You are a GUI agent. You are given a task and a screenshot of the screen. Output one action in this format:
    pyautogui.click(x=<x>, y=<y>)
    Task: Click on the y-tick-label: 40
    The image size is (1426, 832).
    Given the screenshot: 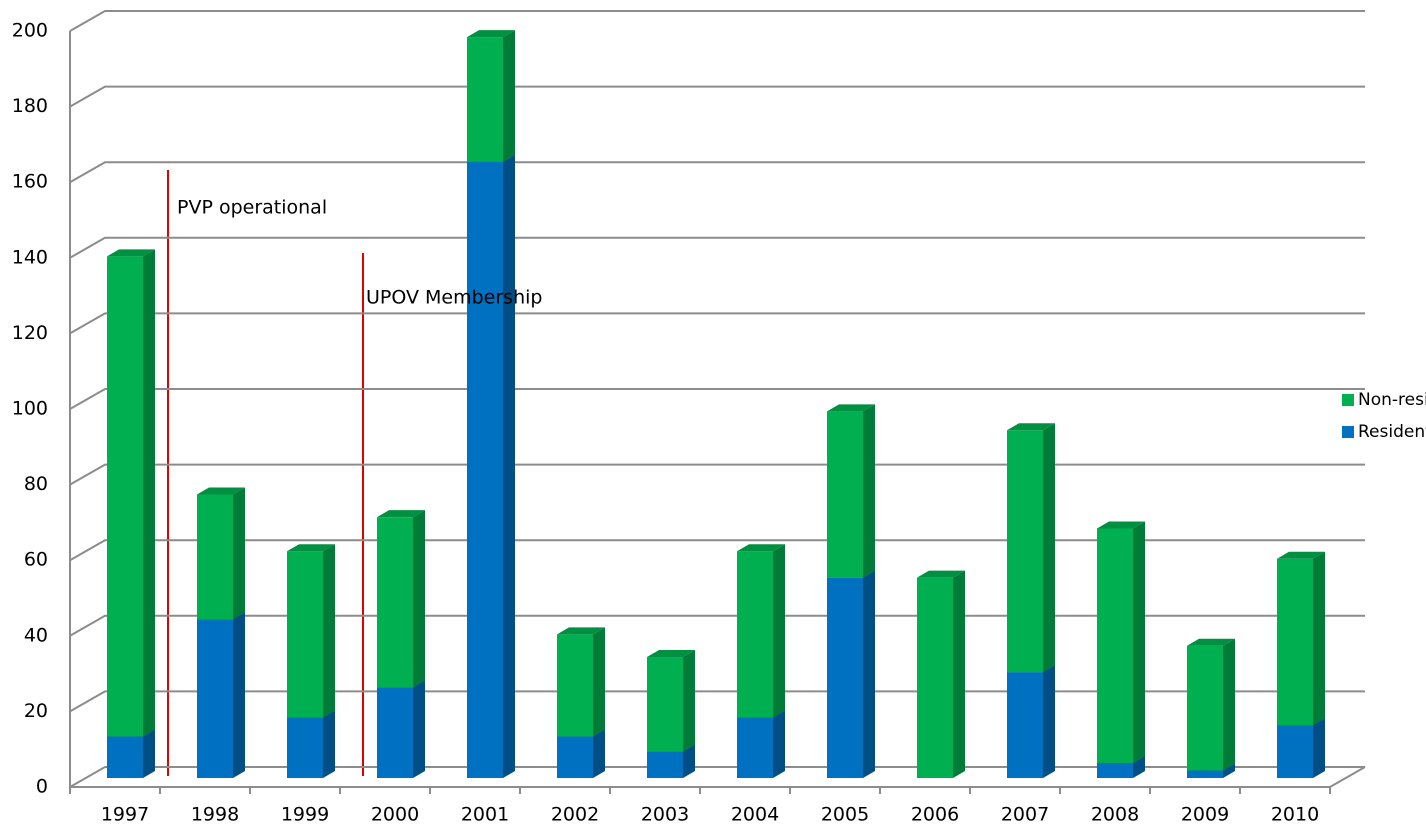 What is the action you would take?
    pyautogui.click(x=36, y=635)
    